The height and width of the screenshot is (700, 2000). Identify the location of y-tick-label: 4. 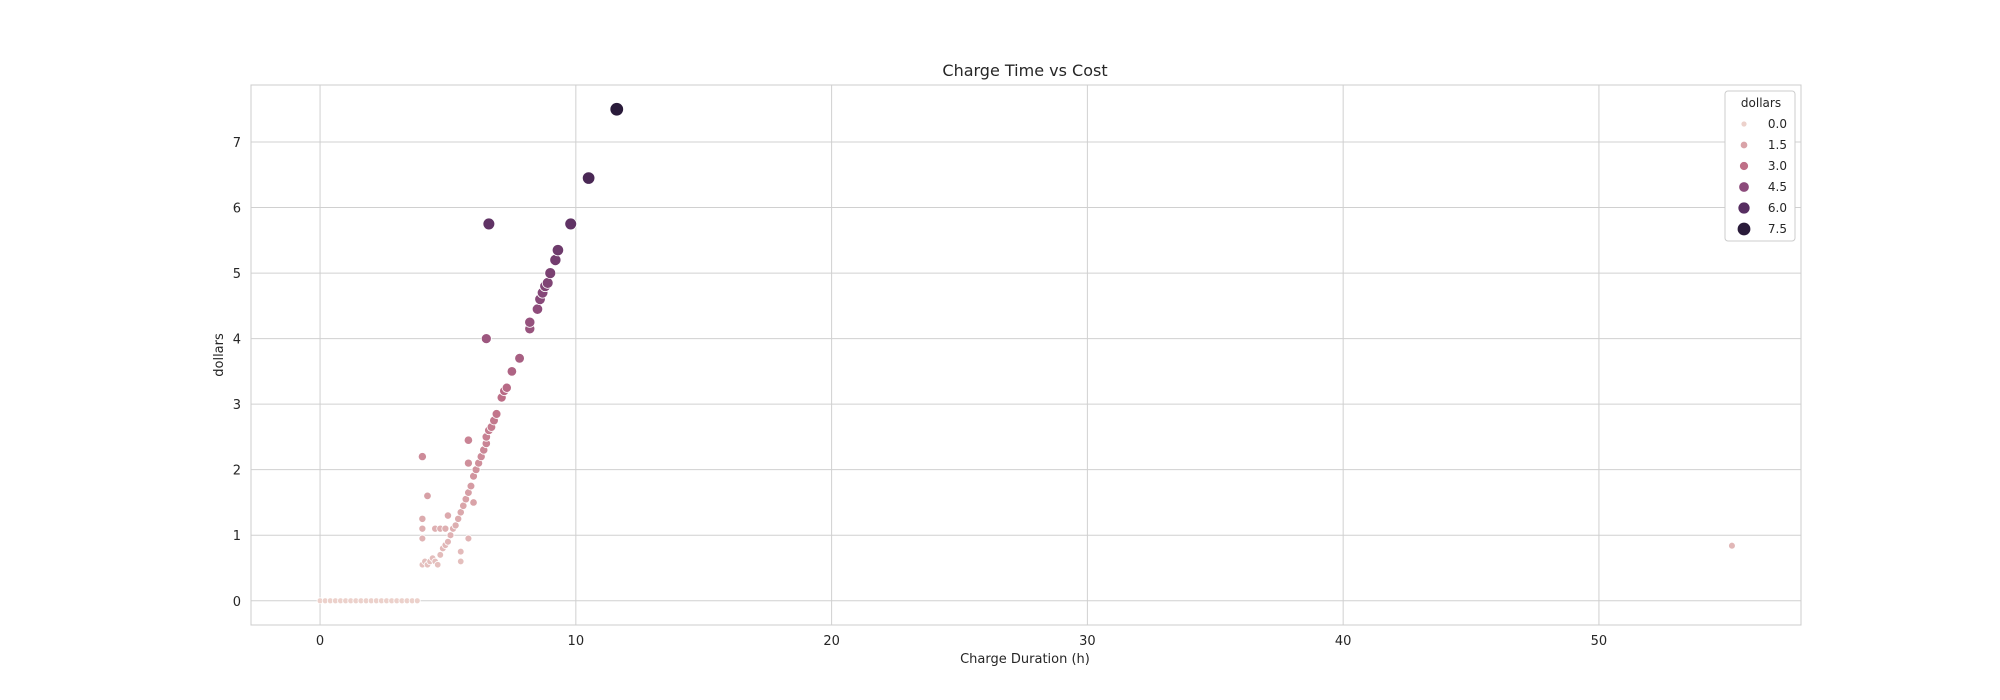
(237, 340).